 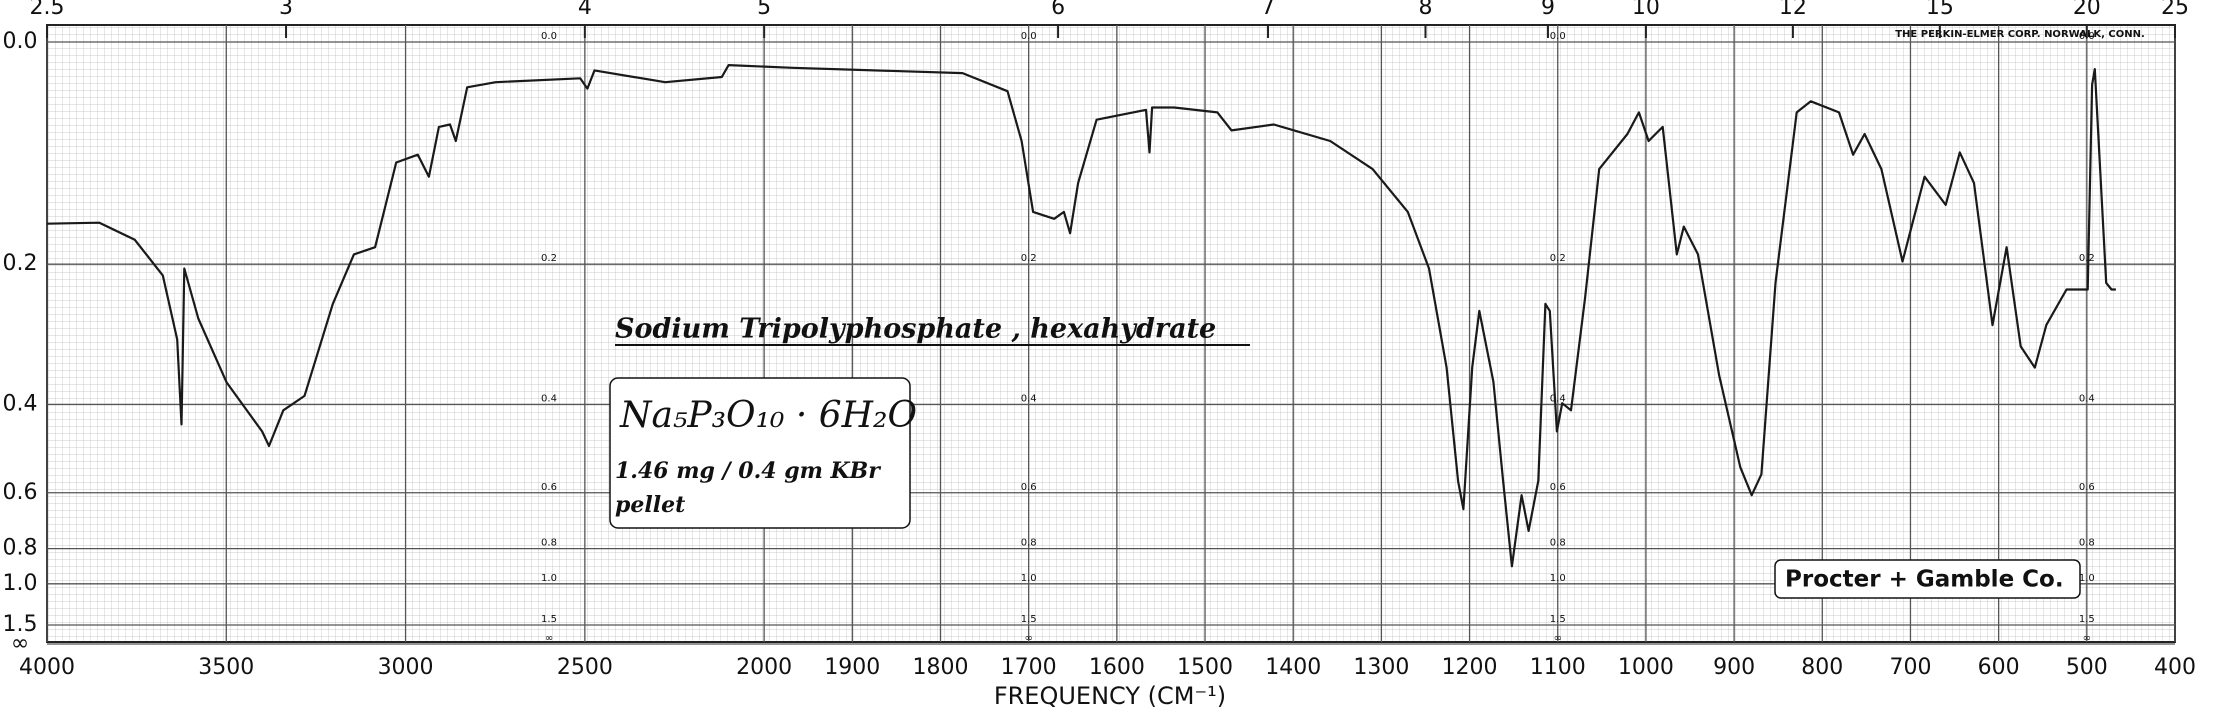 I want to click on x-tick-label: 1800, so click(x=940, y=667).